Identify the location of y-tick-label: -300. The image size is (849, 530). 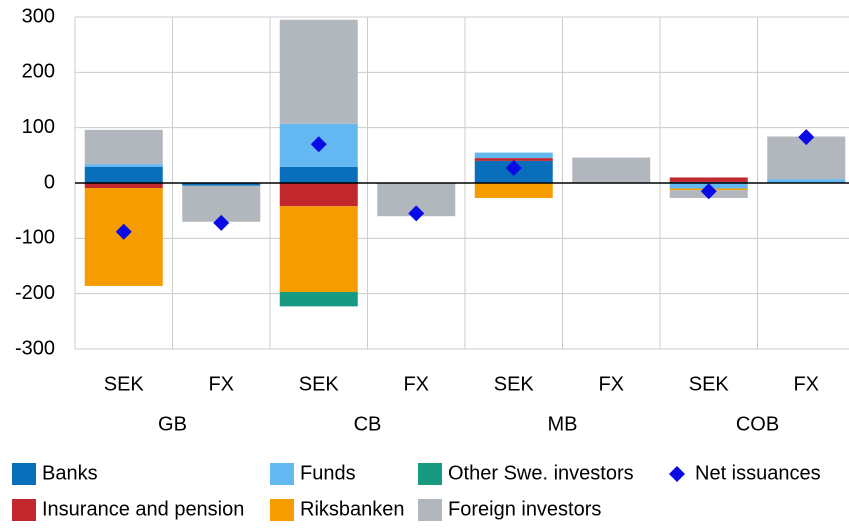
(35, 348).